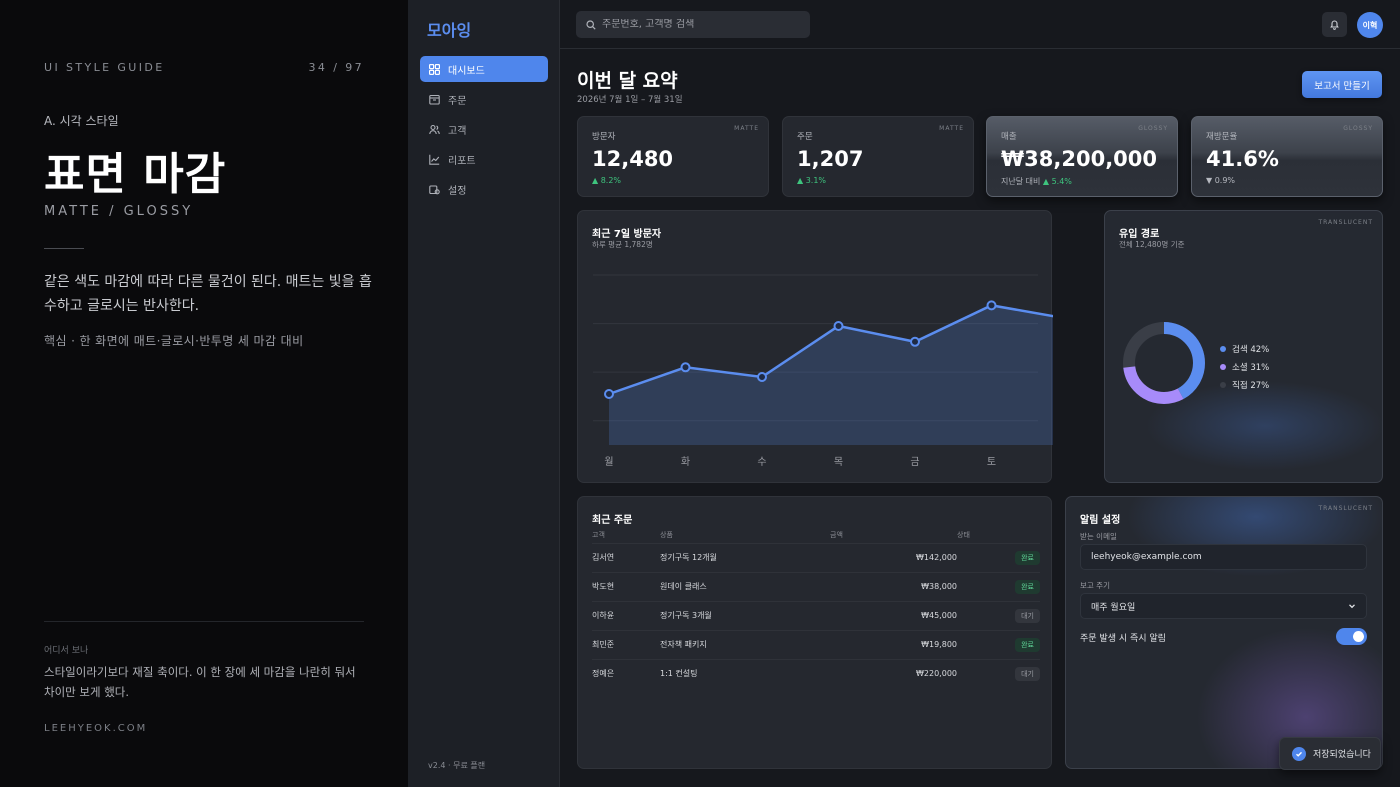  I want to click on status-badge: 대기, so click(1027, 673).